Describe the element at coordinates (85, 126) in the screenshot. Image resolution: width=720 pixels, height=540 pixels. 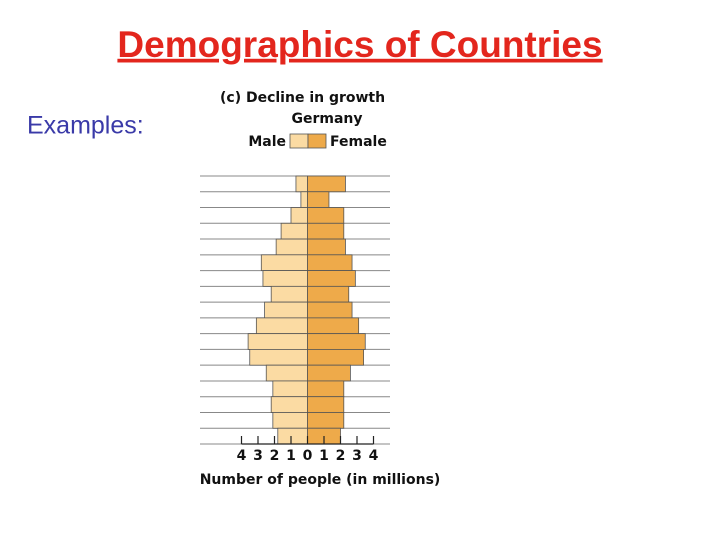
I see `slide-label: Examples:` at that location.